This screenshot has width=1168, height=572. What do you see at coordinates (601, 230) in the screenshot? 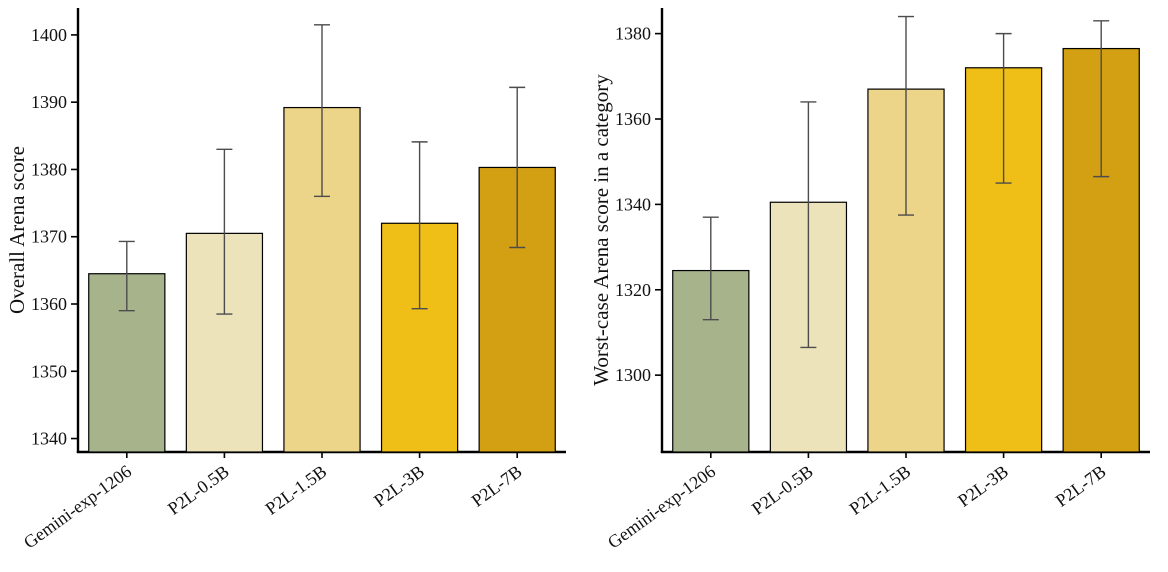
I see `y-axis-label: Worst-case Arena score in a category` at bounding box center [601, 230].